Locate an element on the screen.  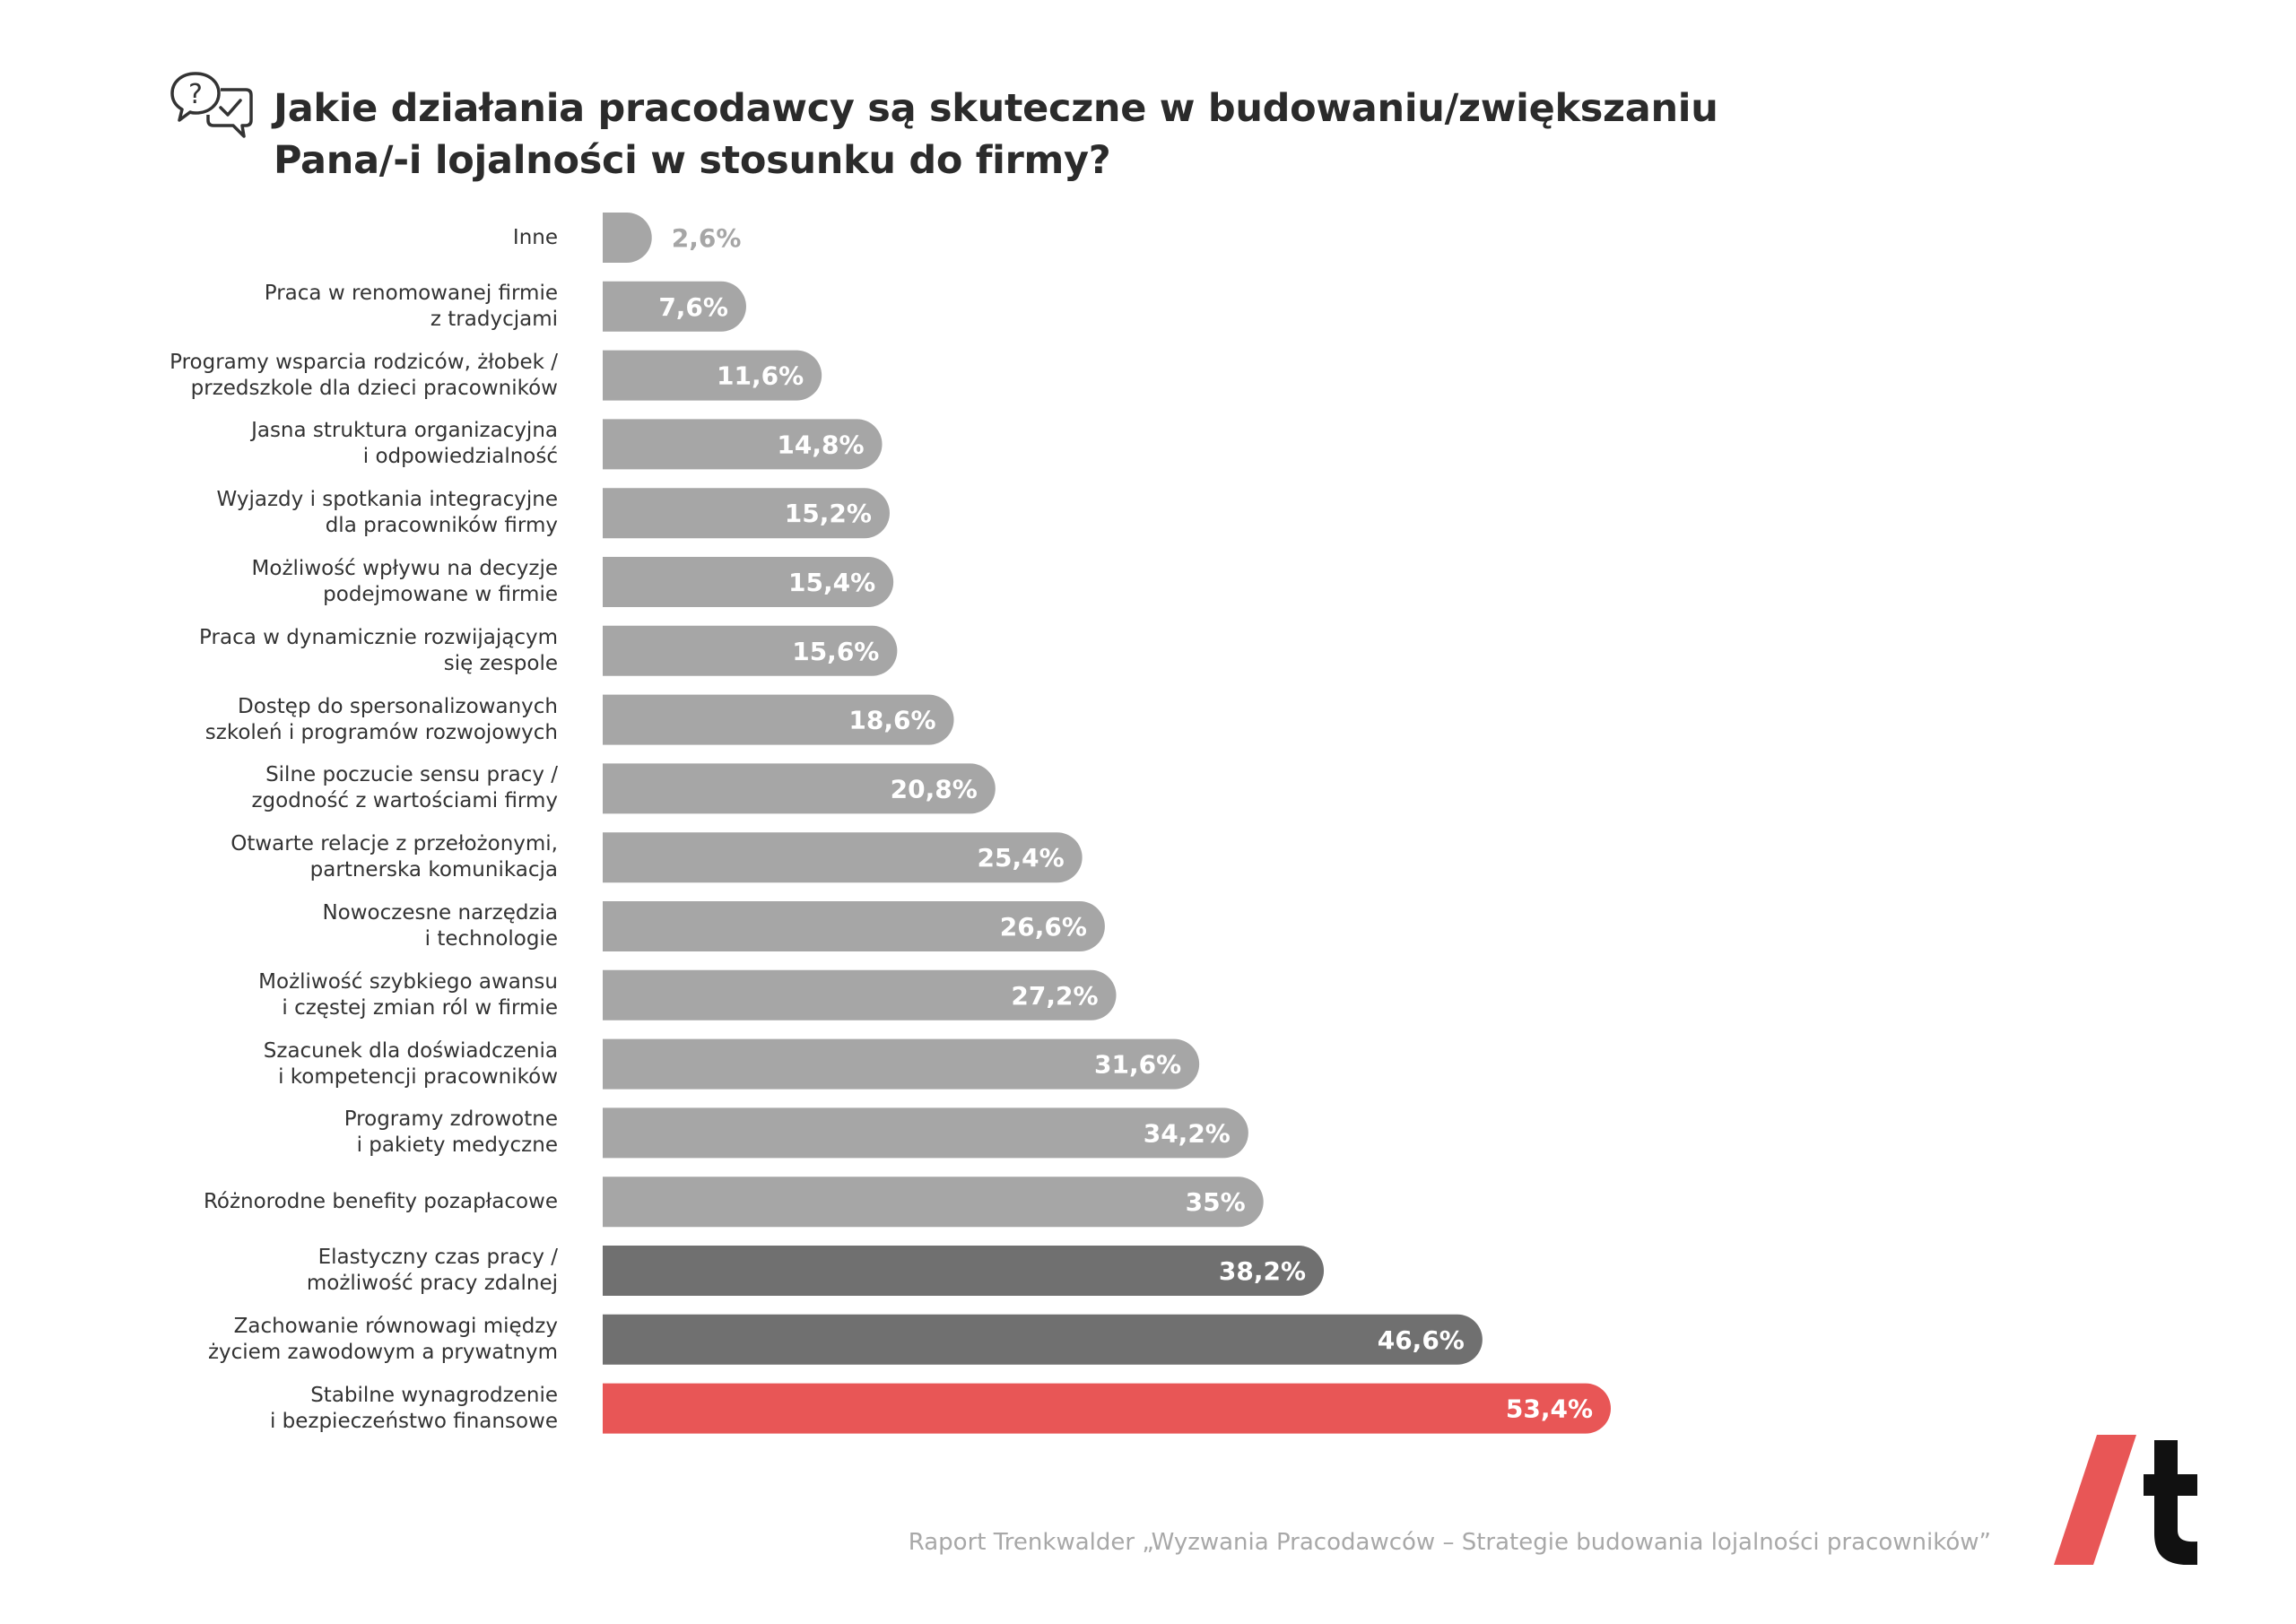
bar-value-label: 26,6% is located at coordinates (1043, 927).